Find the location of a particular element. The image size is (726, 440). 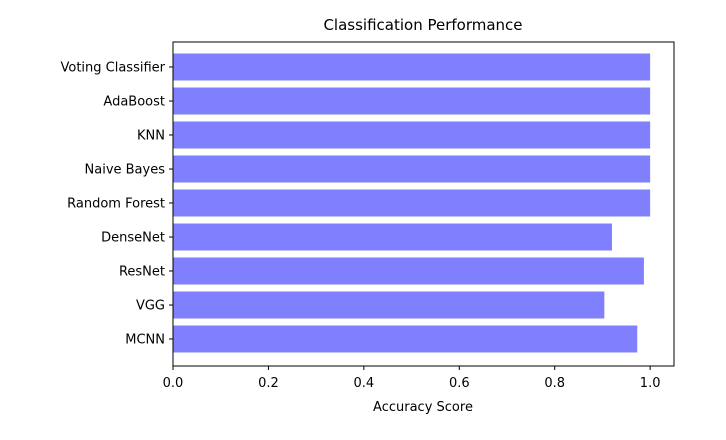

bar-mcnn is located at coordinates (405, 339).